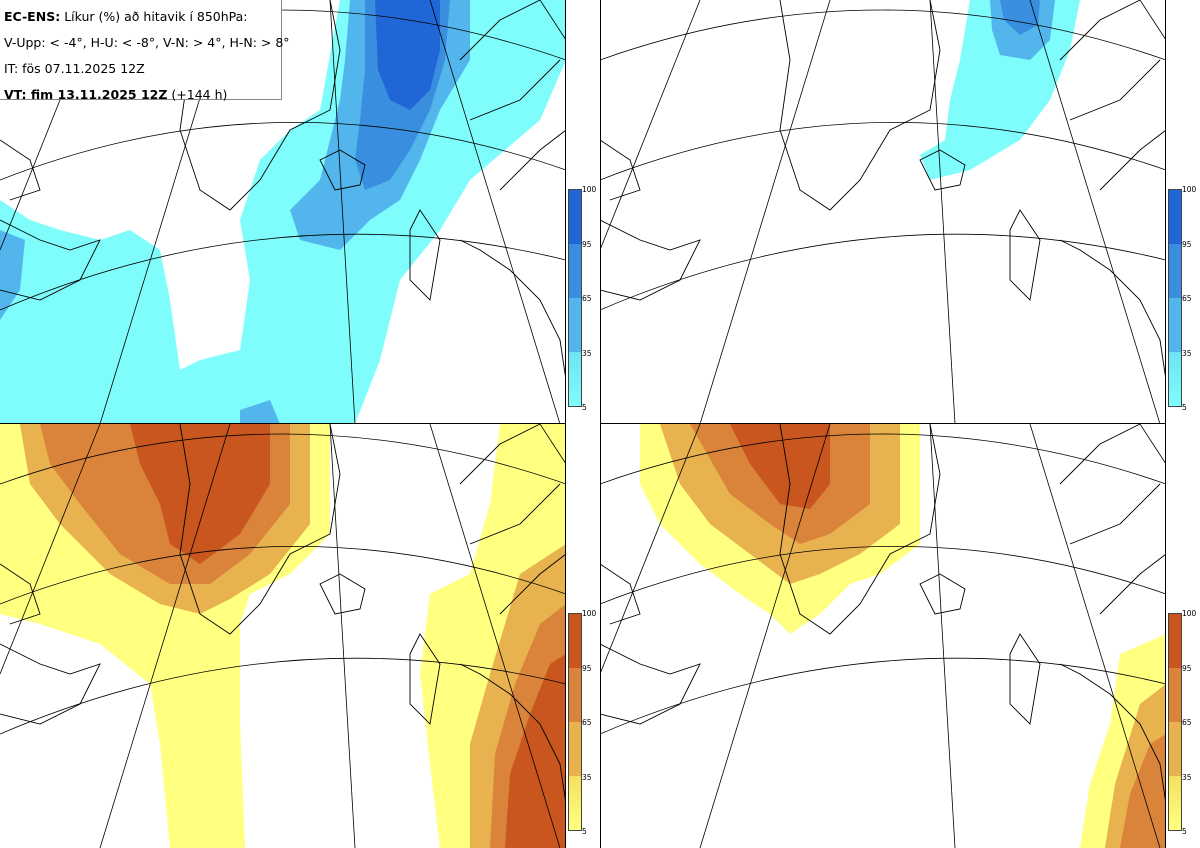 This screenshot has height=848, width=1200. Describe the element at coordinates (535, 751) in the screenshot. I see `prob-95-east` at that location.